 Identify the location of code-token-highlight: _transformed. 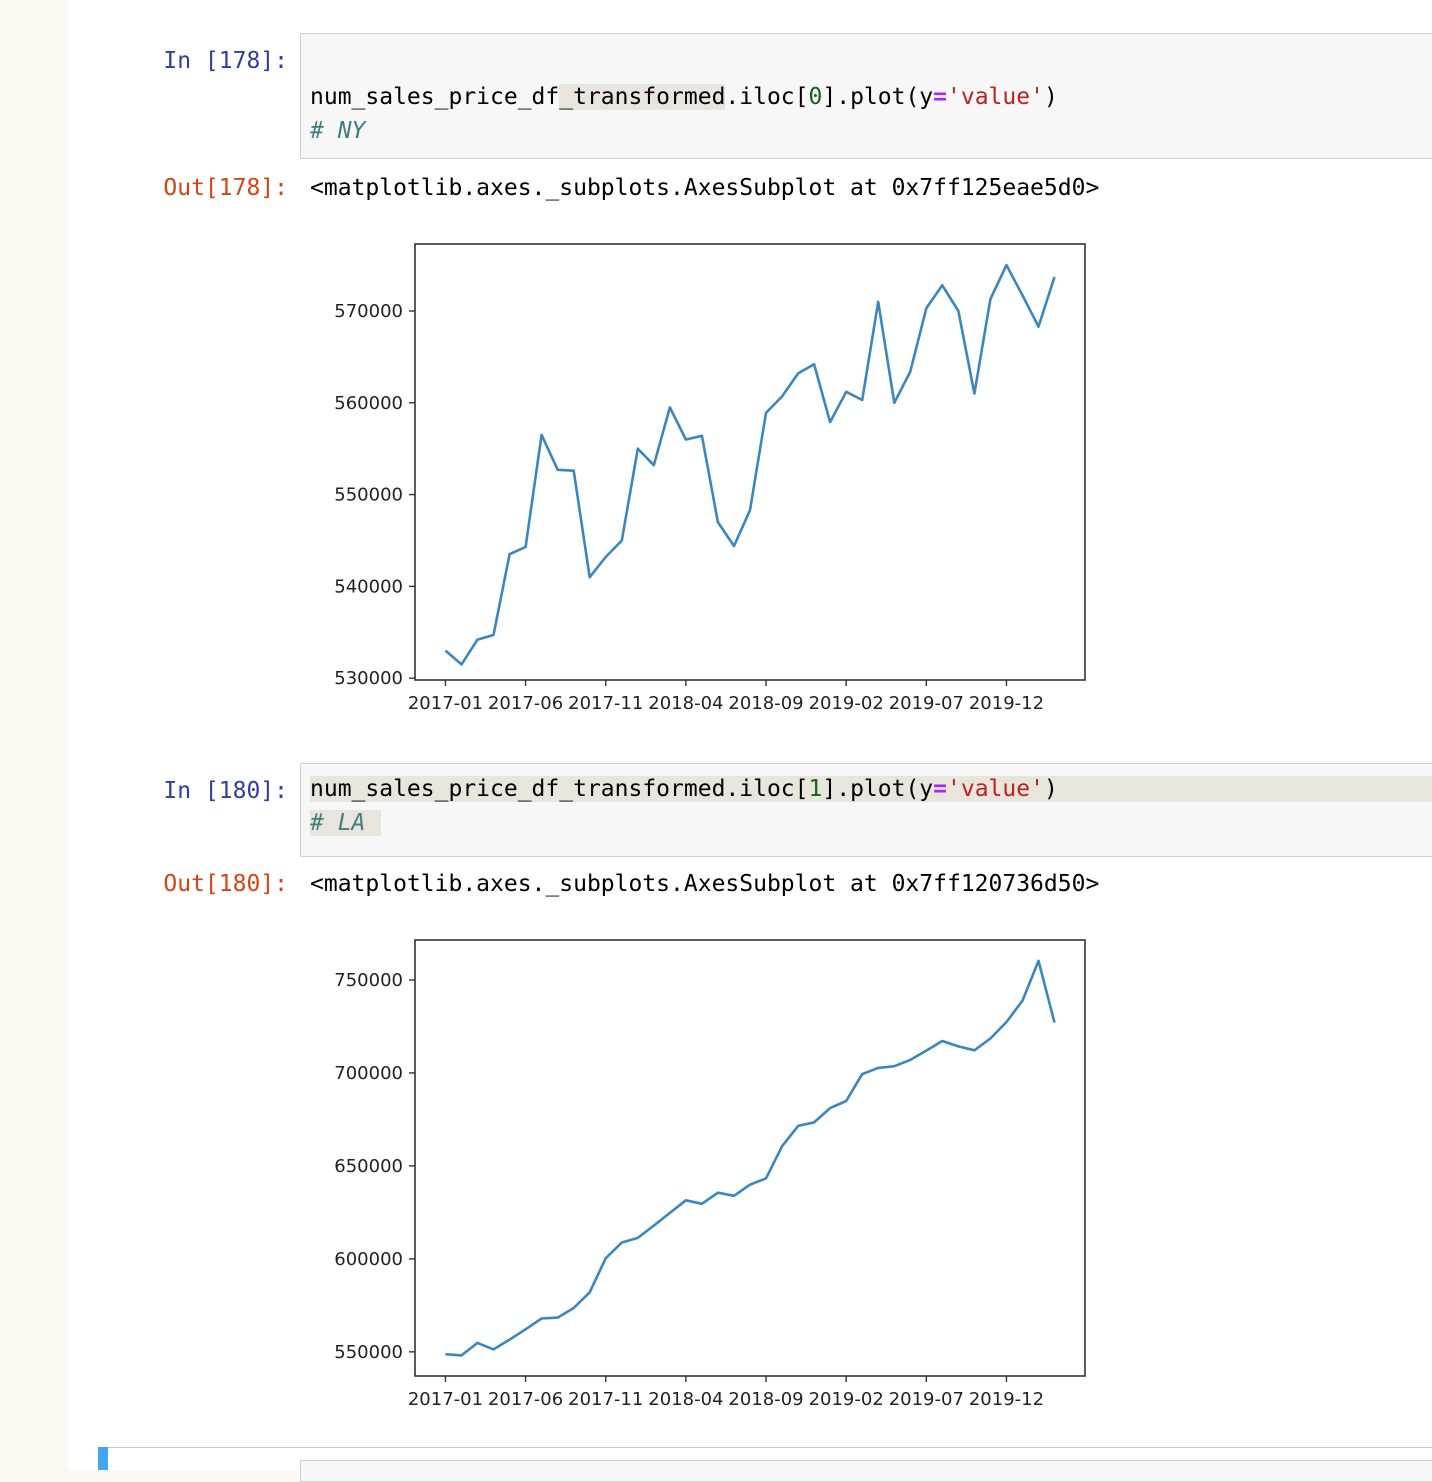
(642, 97).